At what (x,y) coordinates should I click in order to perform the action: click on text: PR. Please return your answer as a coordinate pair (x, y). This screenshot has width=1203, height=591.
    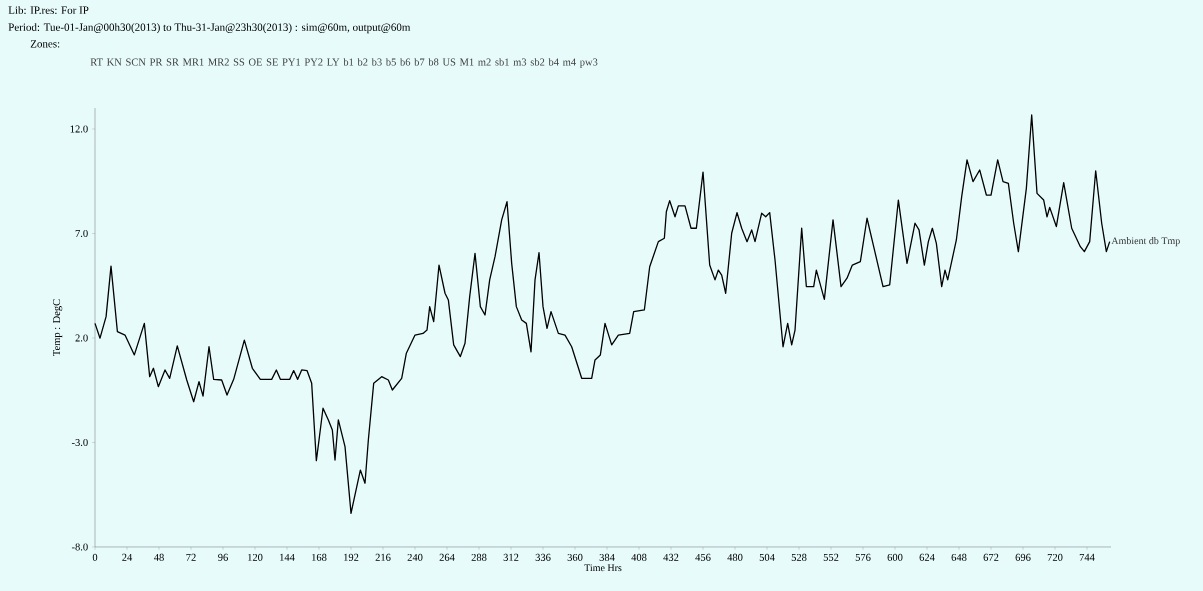
    Looking at the image, I should click on (156, 62).